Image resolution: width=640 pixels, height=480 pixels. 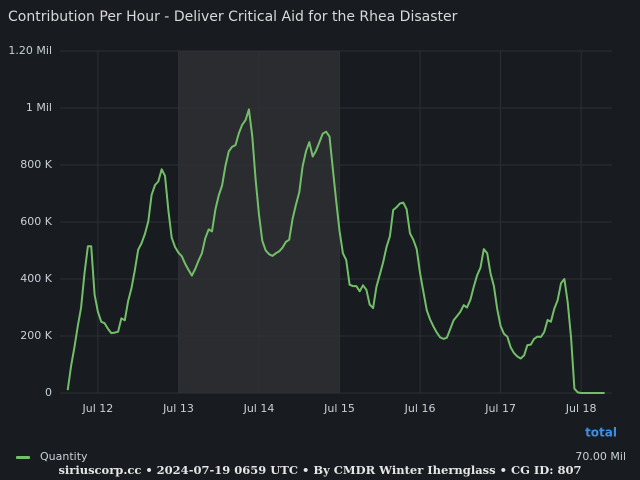 I want to click on y-tick-label: 400 K, so click(x=36, y=278).